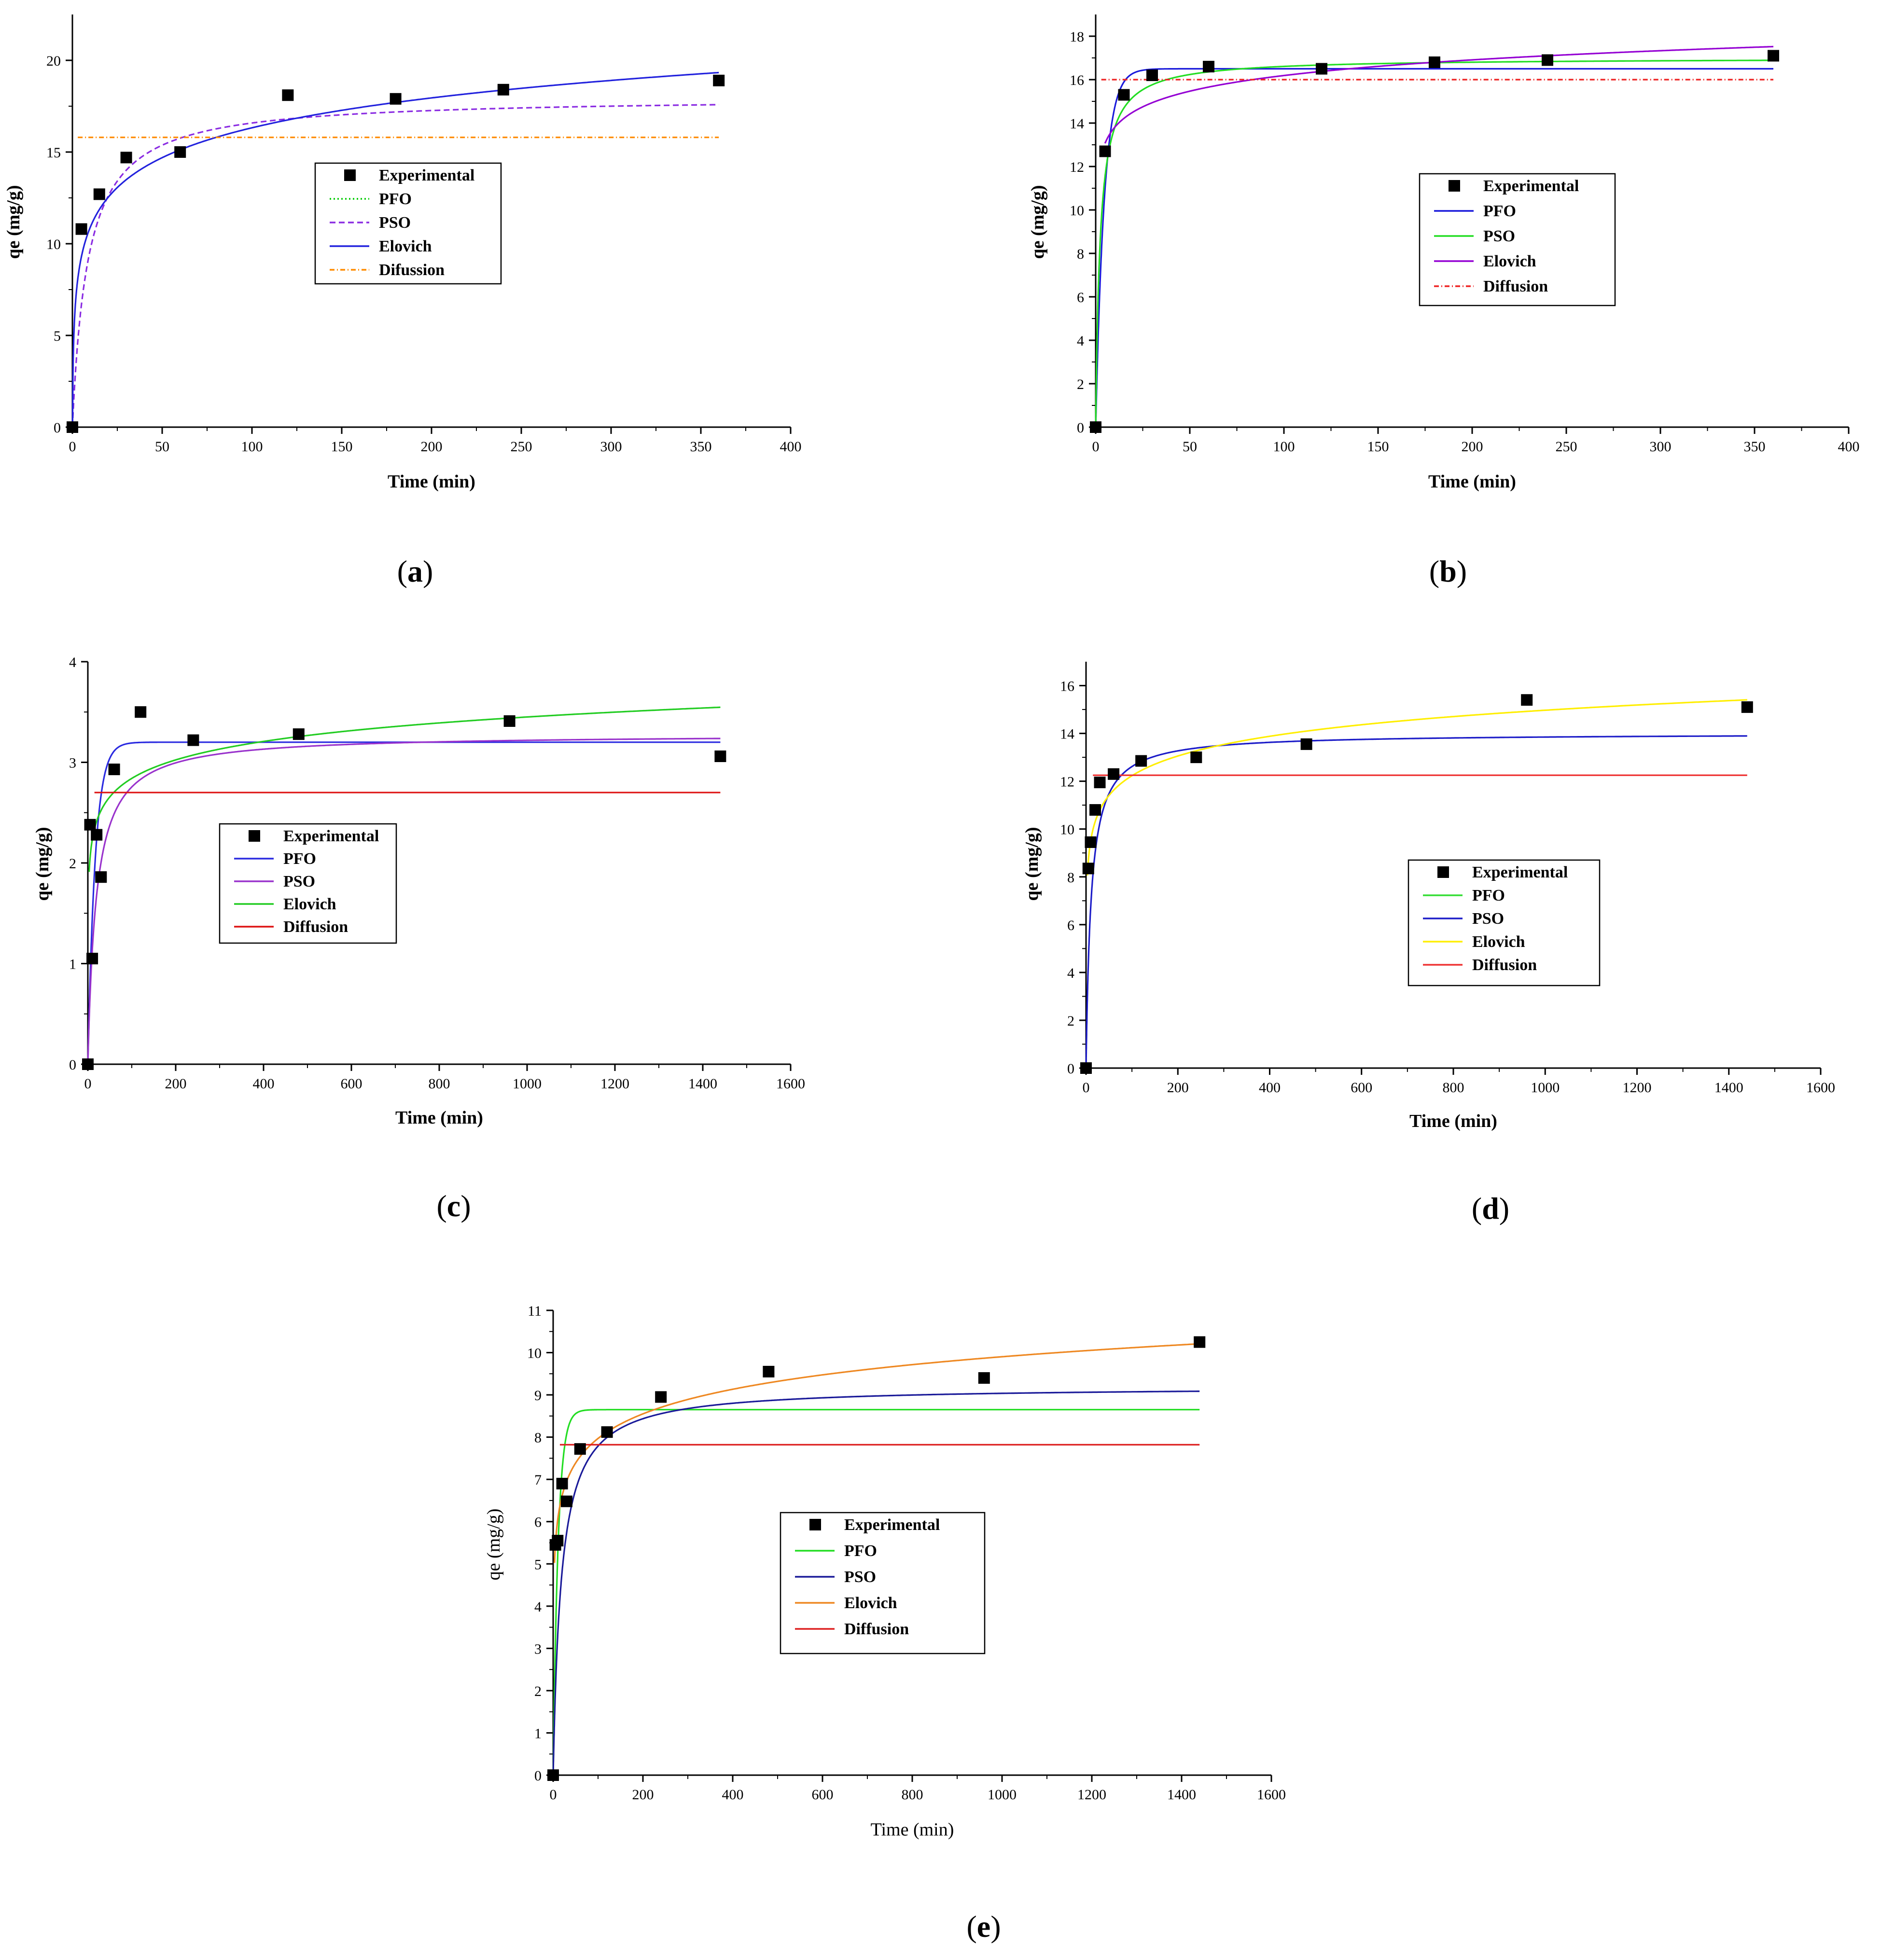 This screenshot has height=1960, width=1881. What do you see at coordinates (57, 428) in the screenshot?
I see `y-tick-label: 0` at bounding box center [57, 428].